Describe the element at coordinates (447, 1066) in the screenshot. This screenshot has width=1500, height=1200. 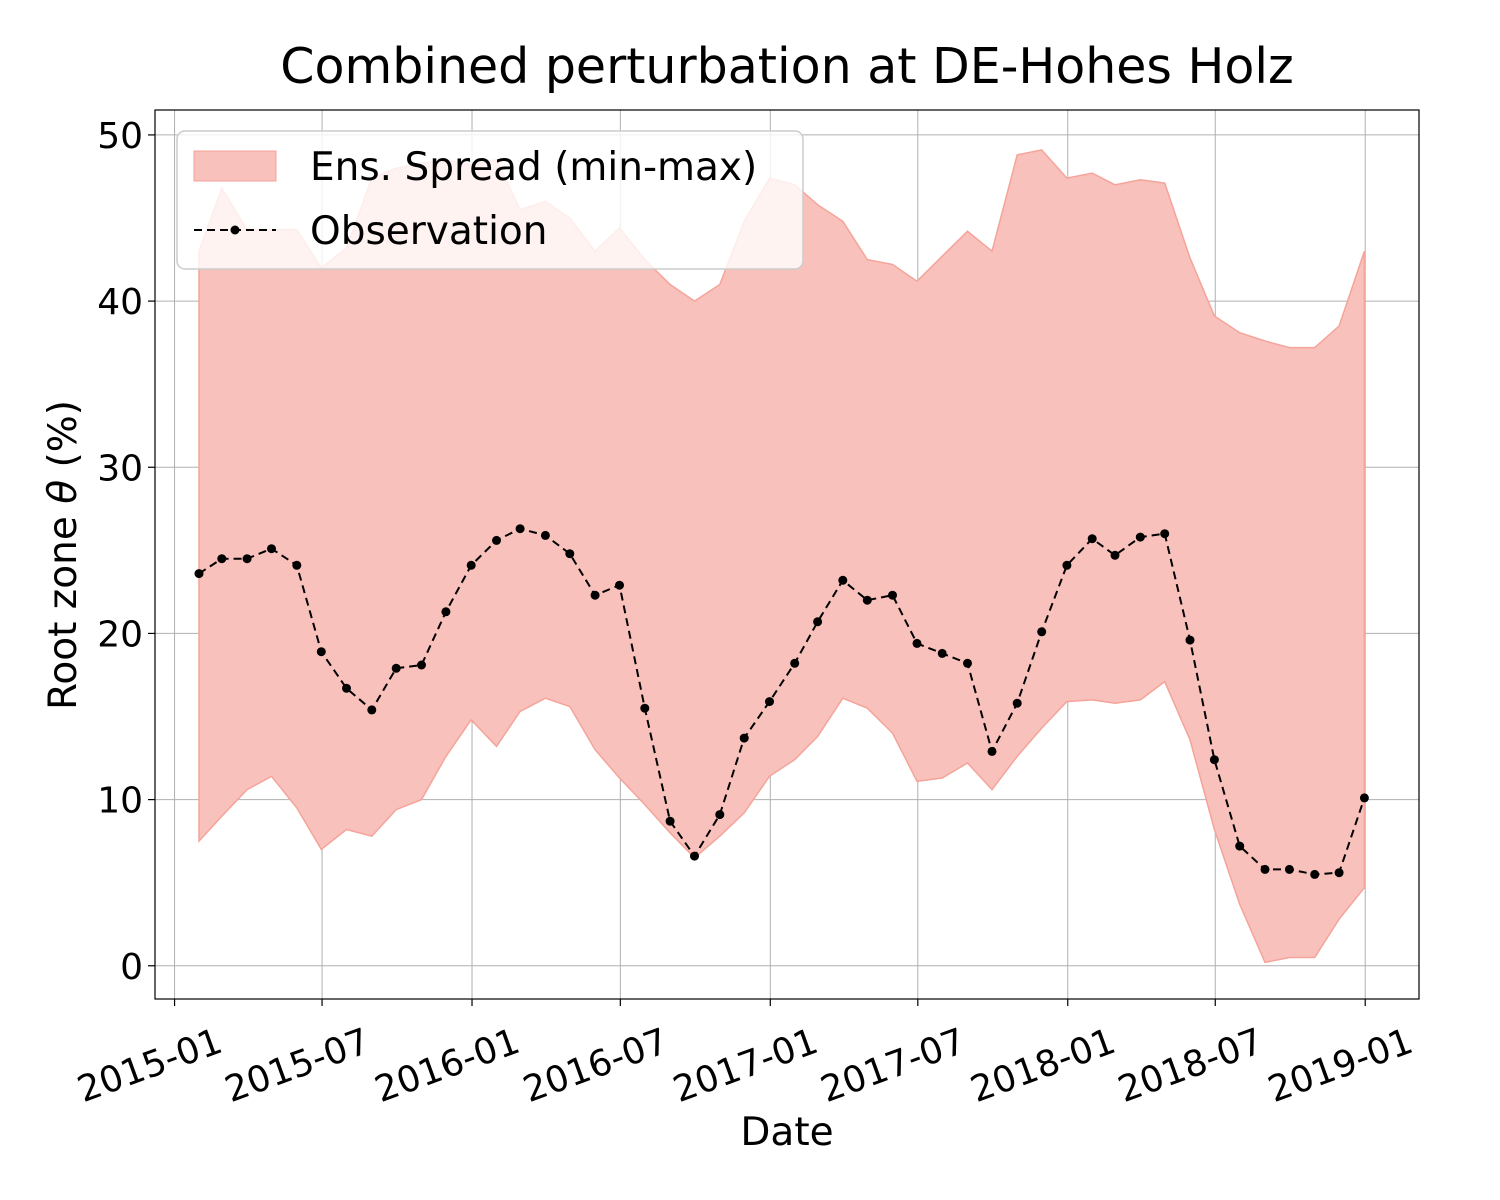
I see `x-tick-label: 2016-01` at that location.